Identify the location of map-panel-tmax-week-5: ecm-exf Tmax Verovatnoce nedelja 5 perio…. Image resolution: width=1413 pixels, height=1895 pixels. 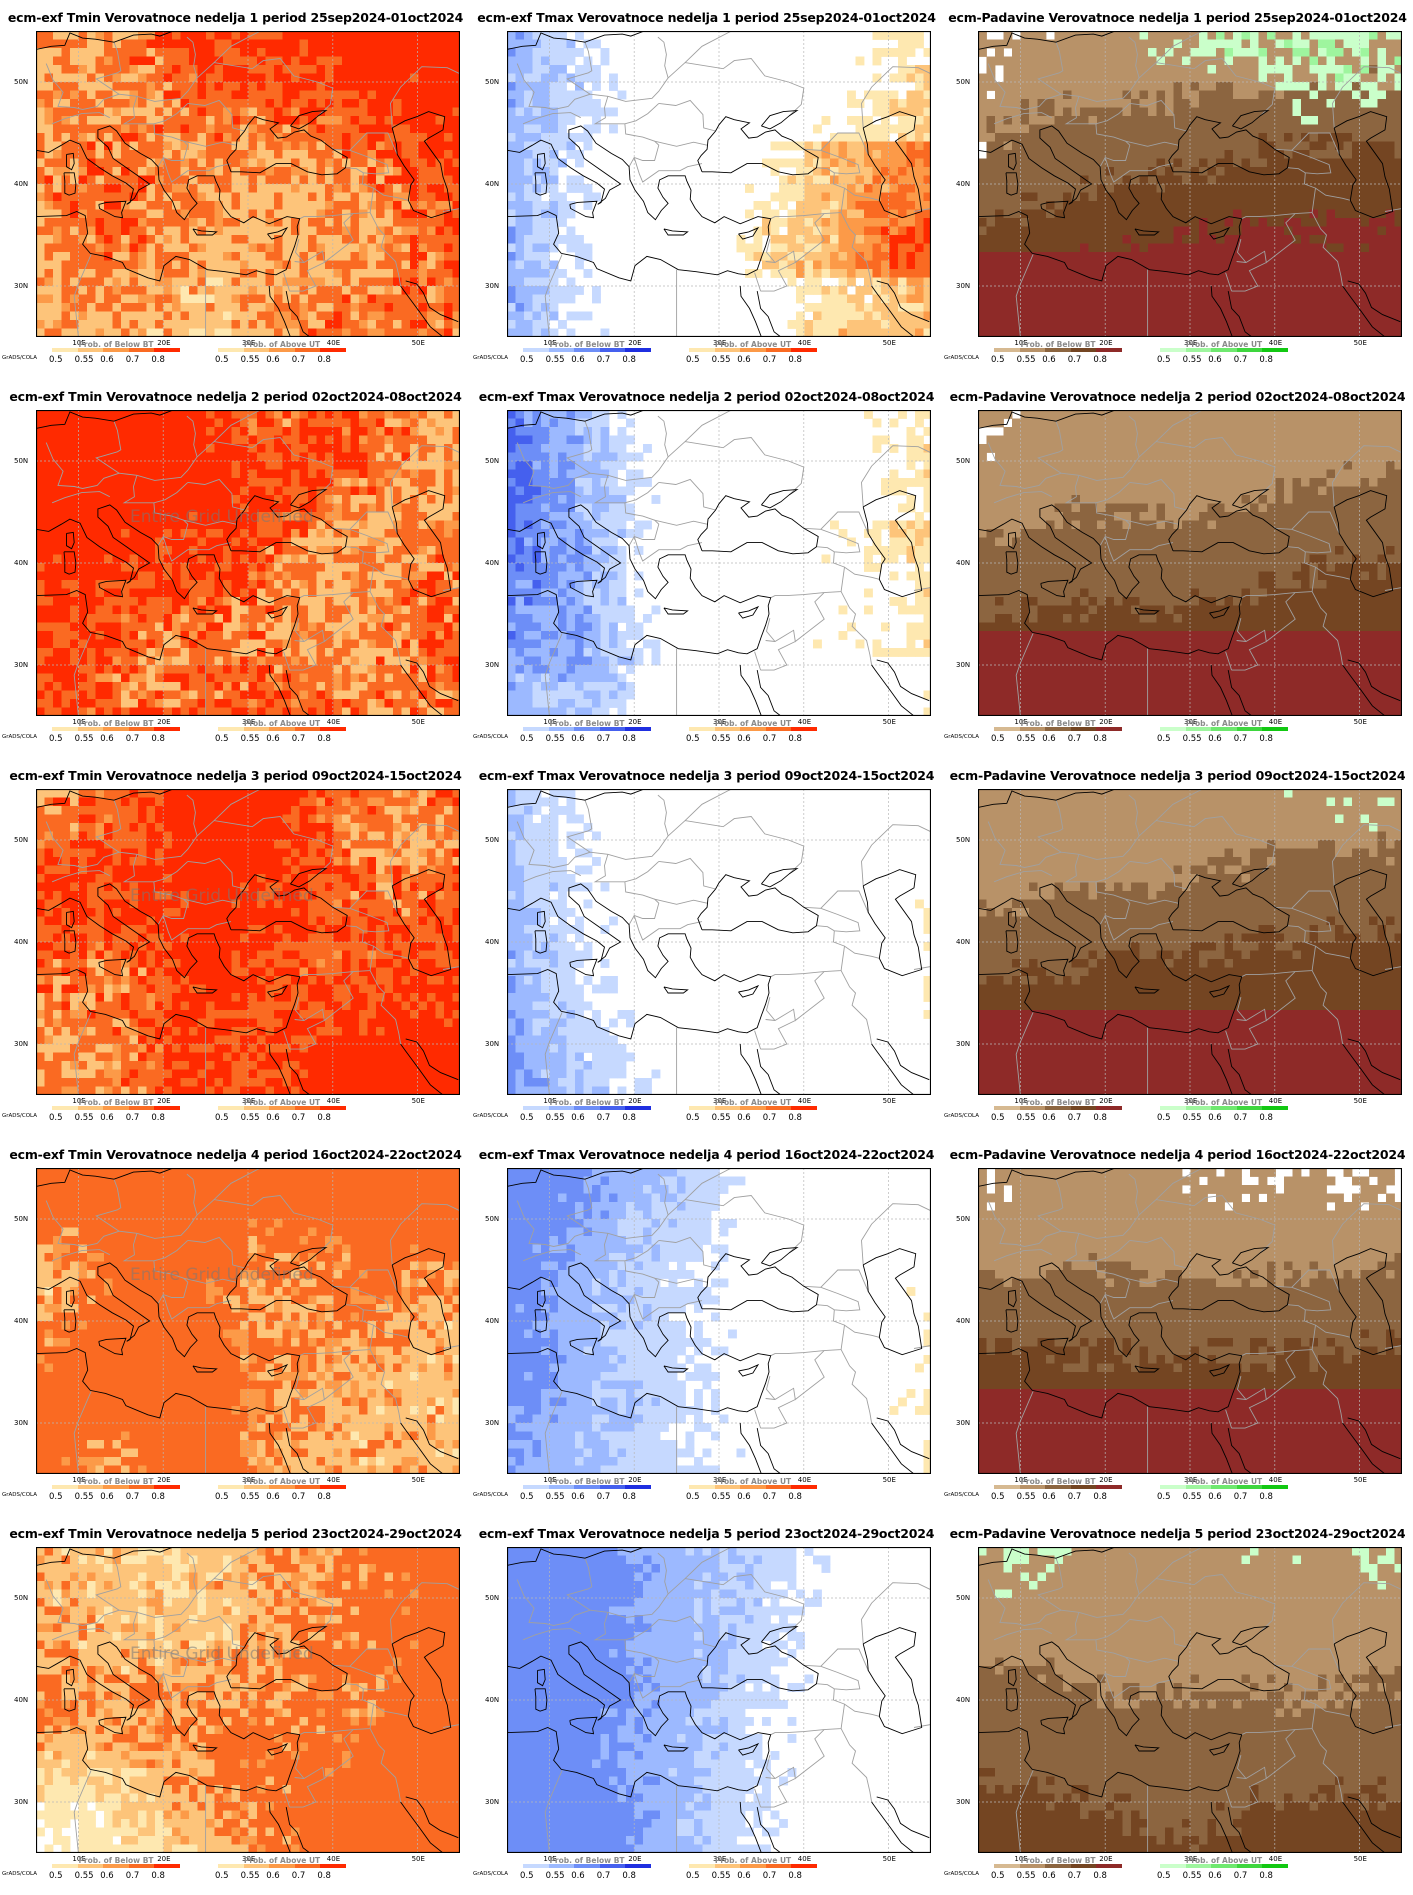
(706, 1705).